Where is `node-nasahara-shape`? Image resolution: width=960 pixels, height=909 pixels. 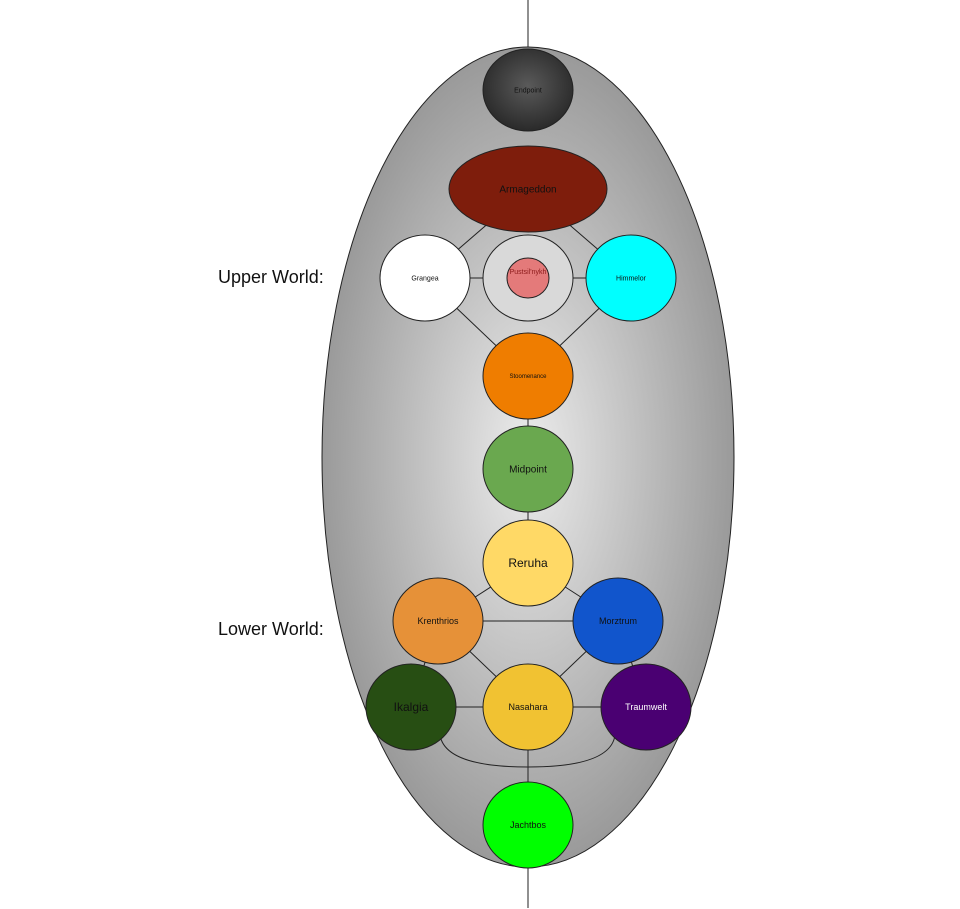 node-nasahara-shape is located at coordinates (528, 707).